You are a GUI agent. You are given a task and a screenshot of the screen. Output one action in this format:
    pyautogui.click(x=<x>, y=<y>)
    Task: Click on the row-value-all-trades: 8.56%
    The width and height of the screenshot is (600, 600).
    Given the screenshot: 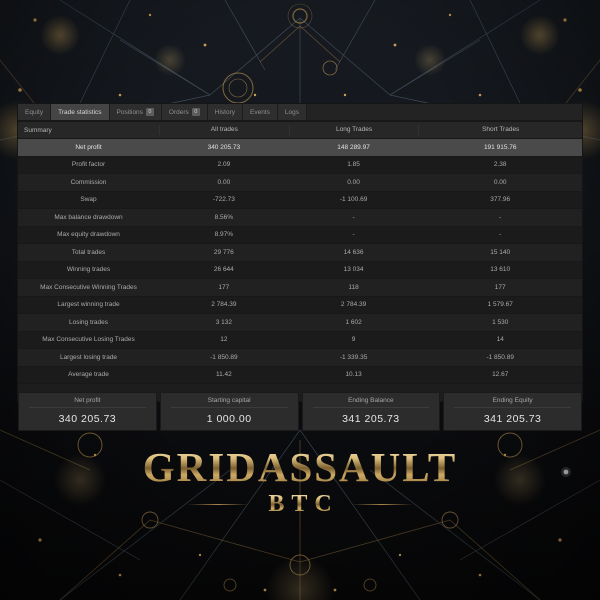 What is the action you would take?
    pyautogui.click(x=224, y=217)
    